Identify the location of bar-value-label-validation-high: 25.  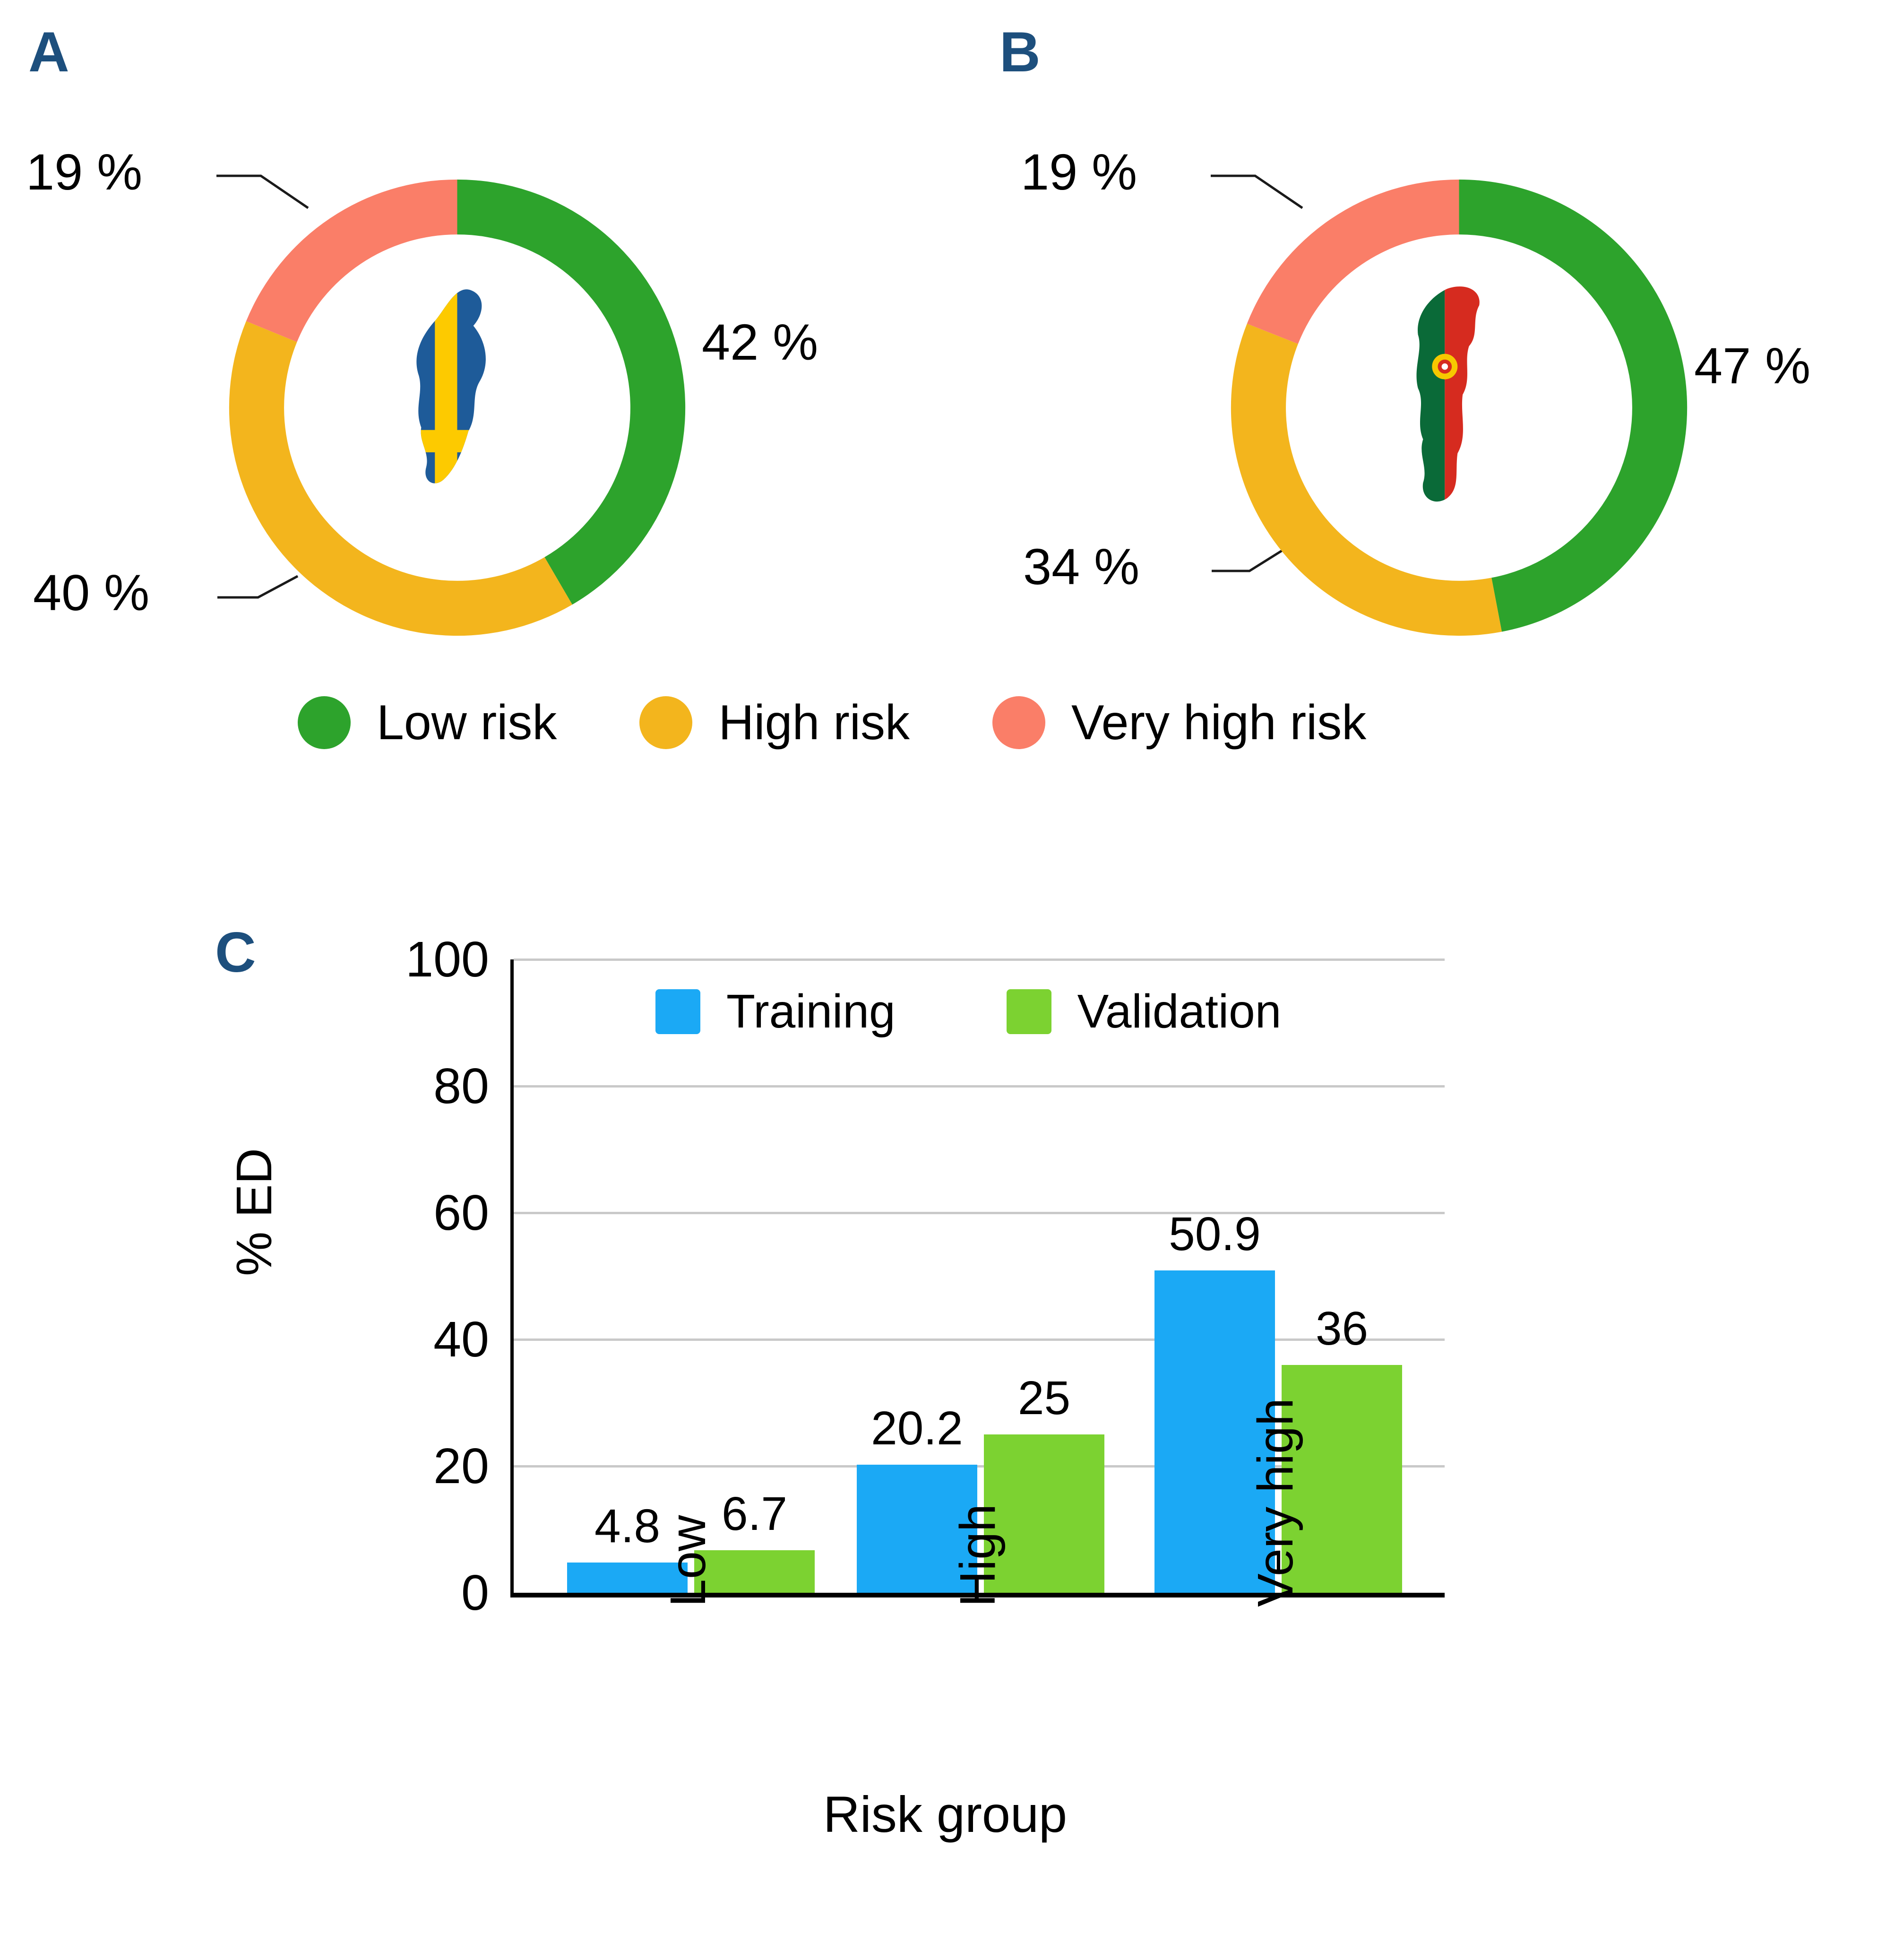
(1044, 1398).